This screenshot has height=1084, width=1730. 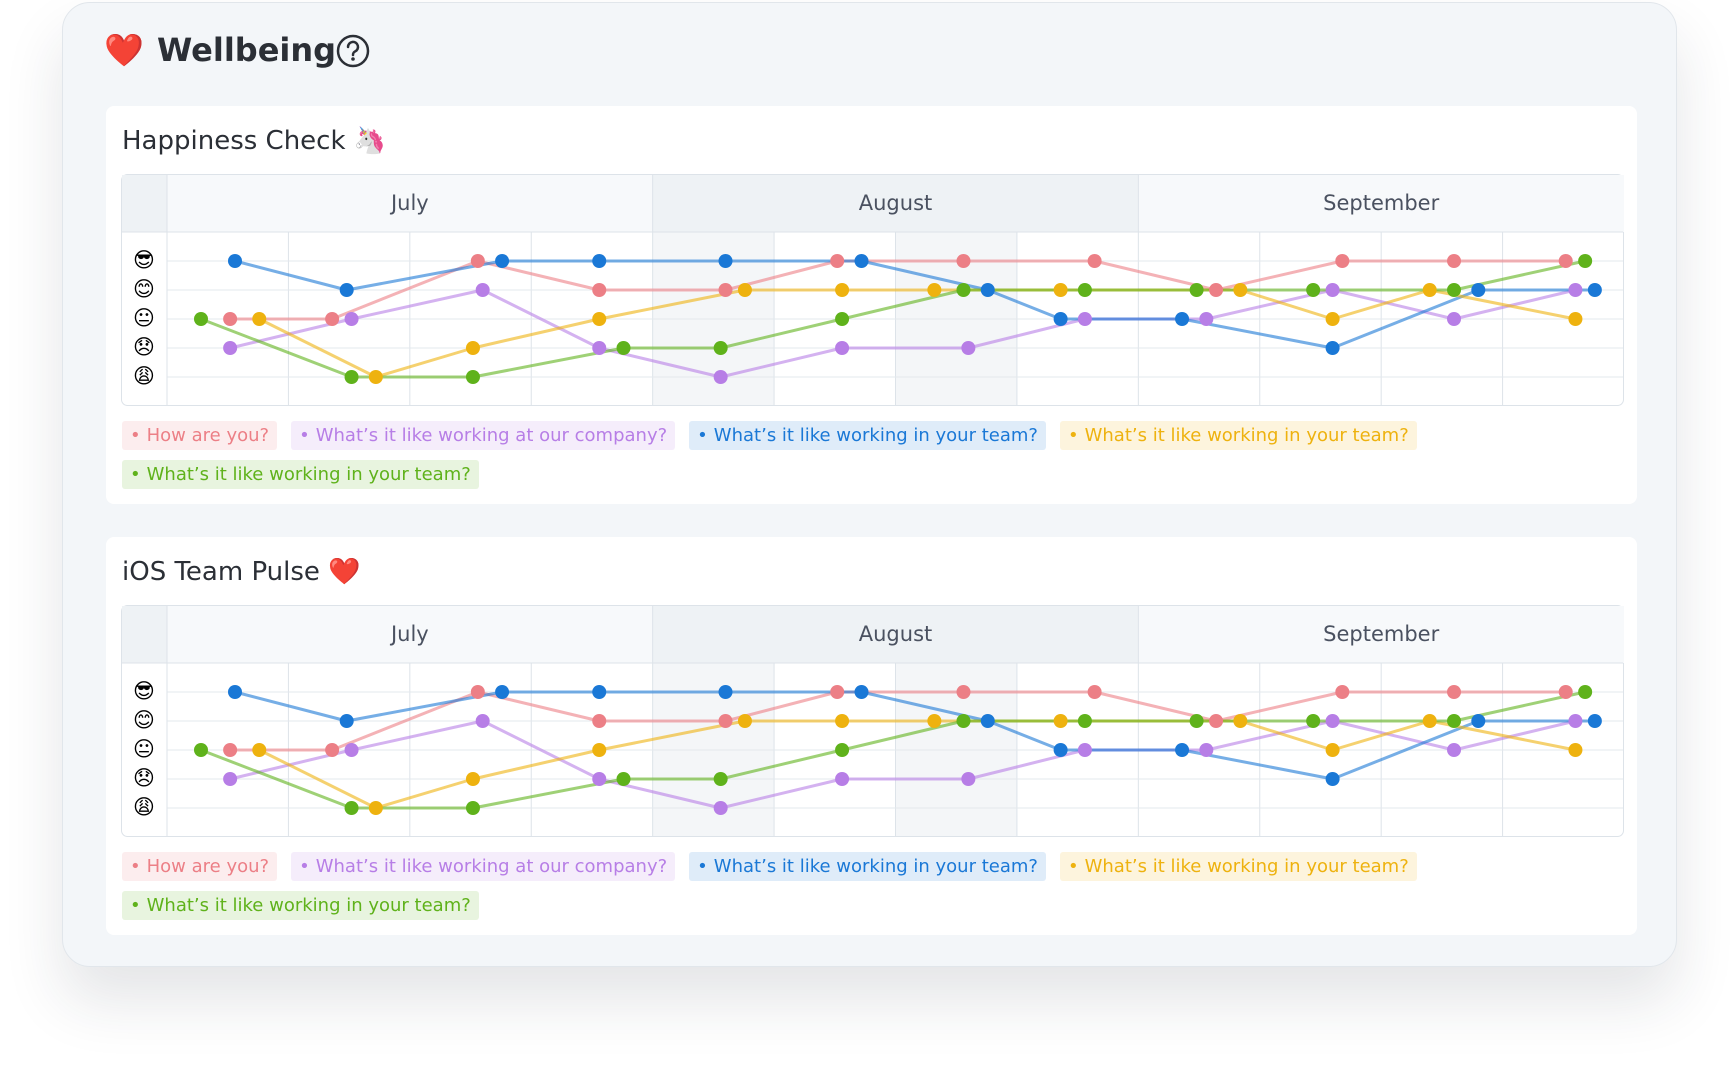 What do you see at coordinates (144, 807) in the screenshot?
I see `y-tick-label: 😩` at bounding box center [144, 807].